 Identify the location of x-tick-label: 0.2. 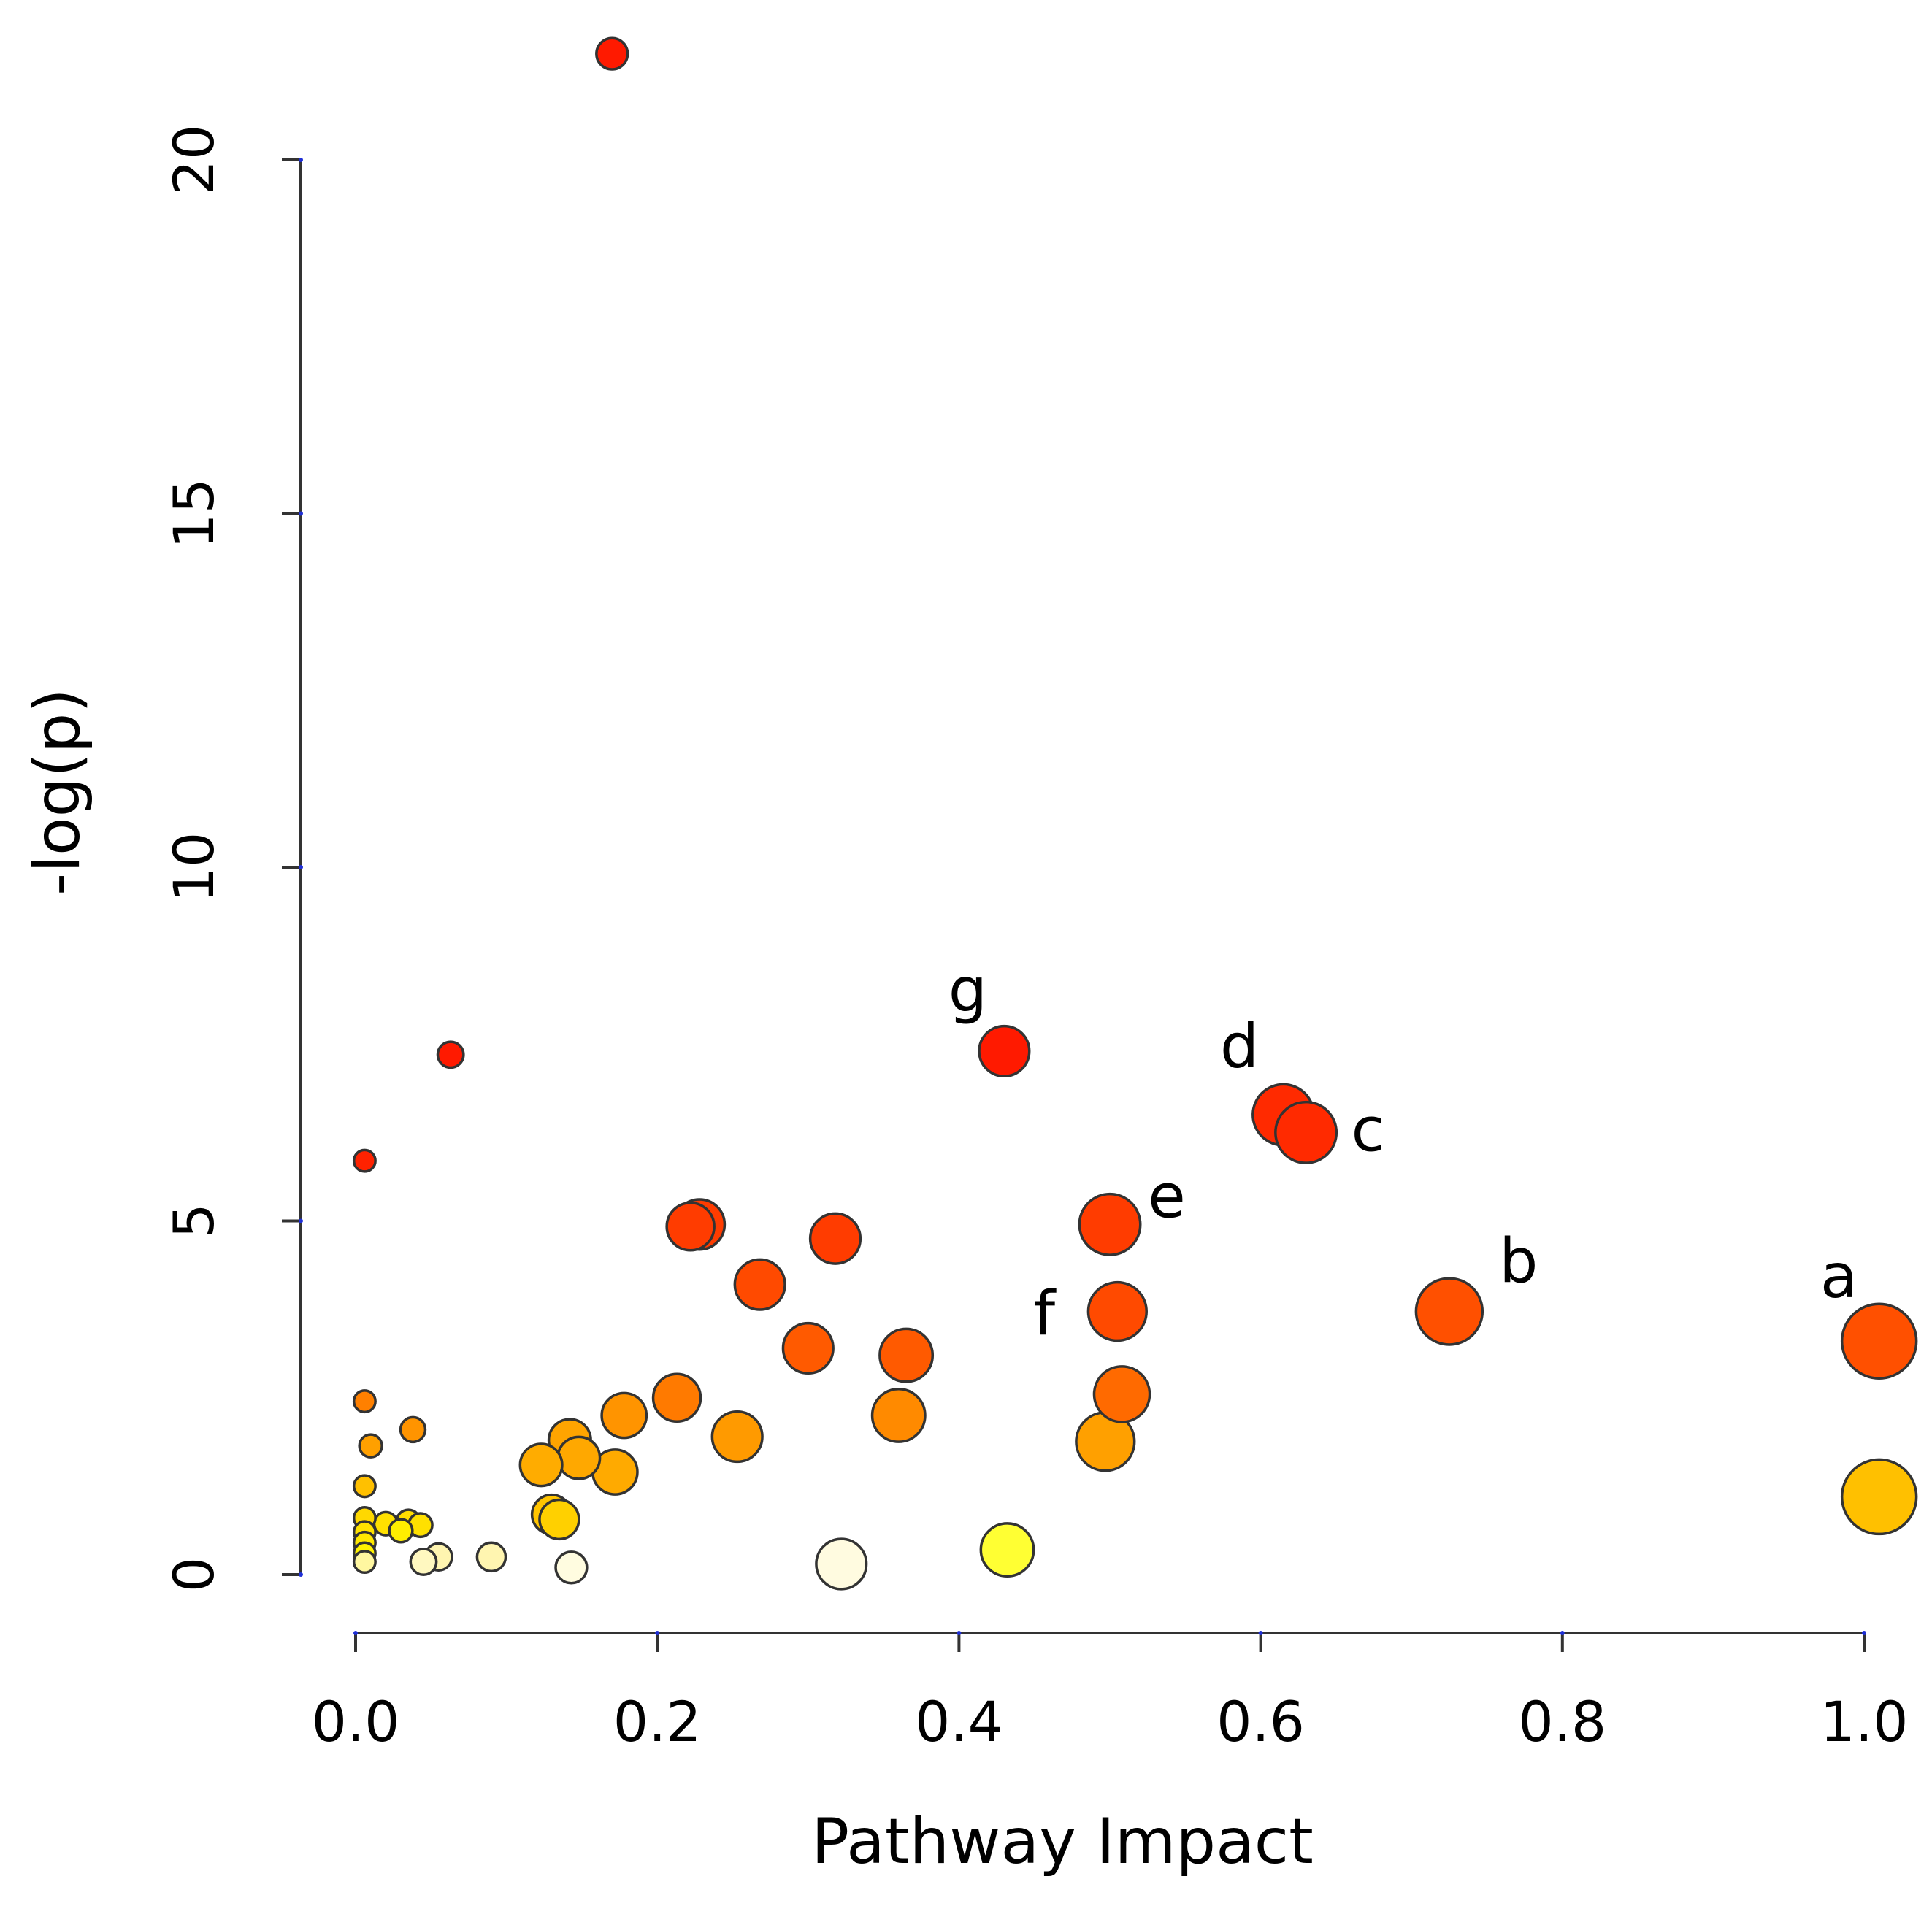
(657, 1721).